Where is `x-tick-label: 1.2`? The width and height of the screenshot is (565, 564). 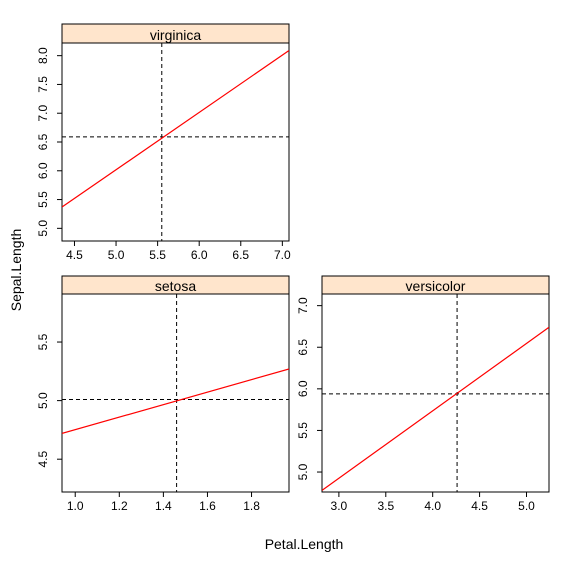
x-tick-label: 1.2 is located at coordinates (119, 506).